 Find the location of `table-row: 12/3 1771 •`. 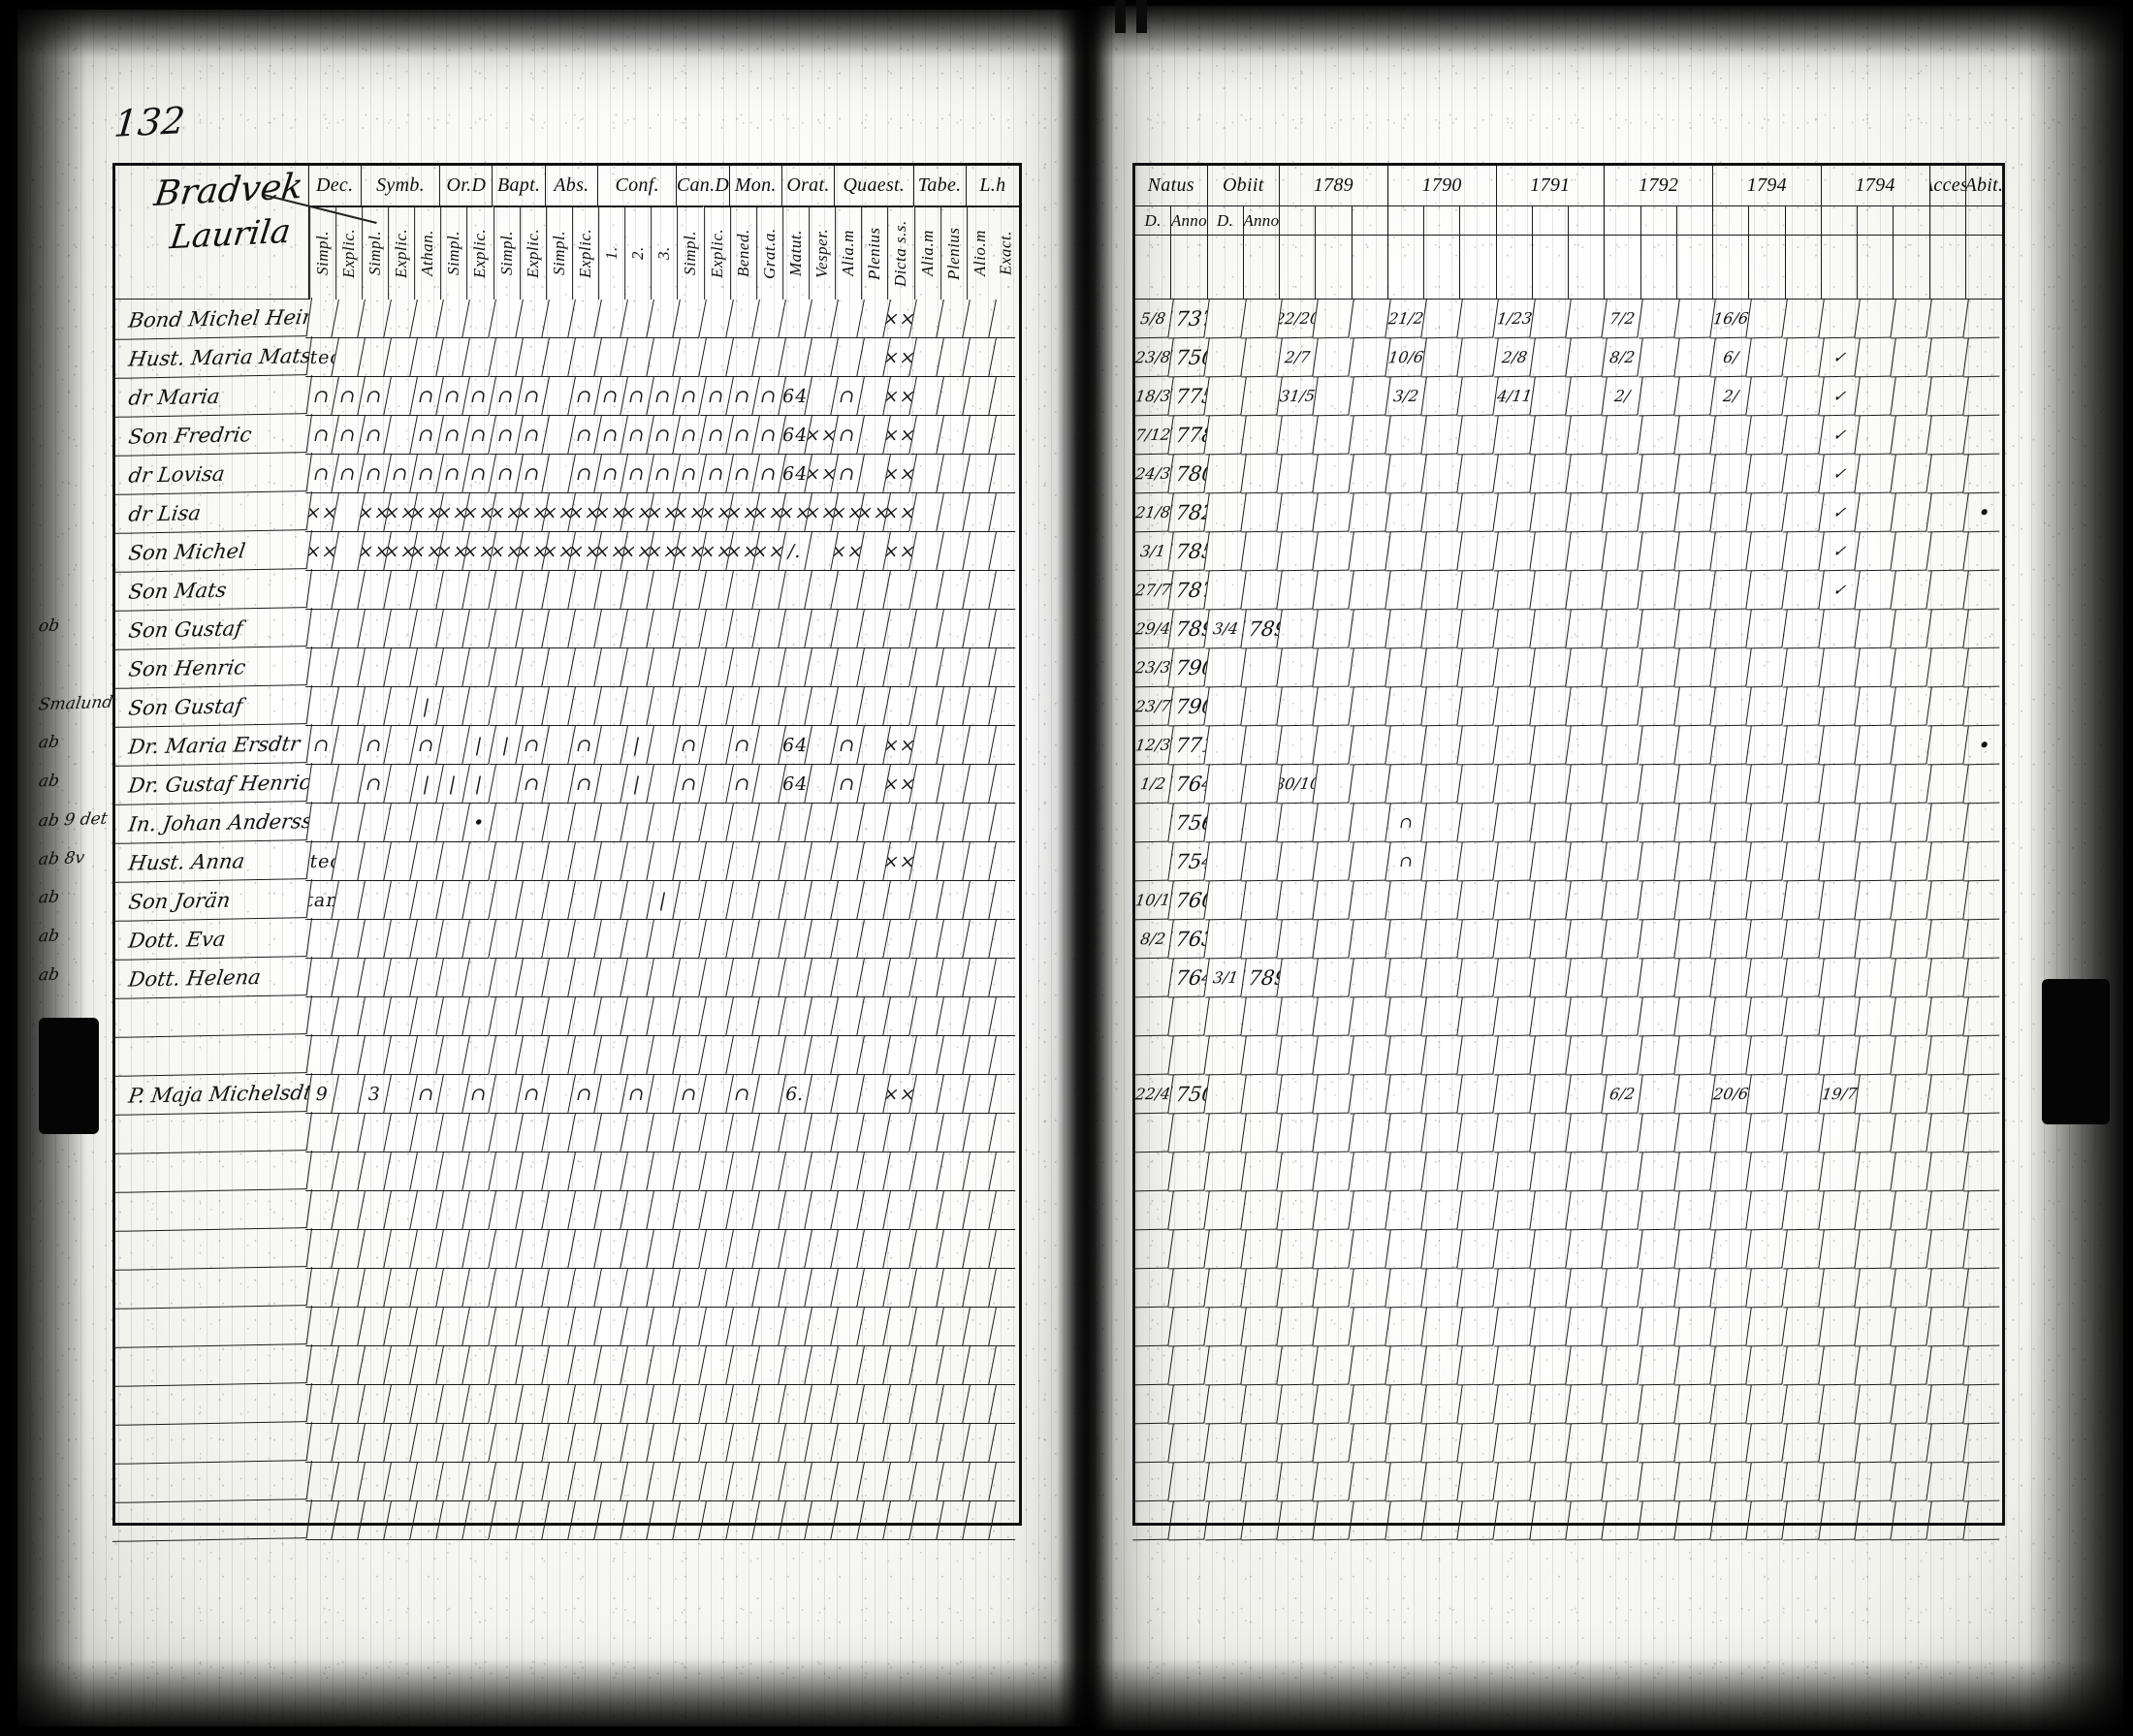

table-row: 12/3 1771 • is located at coordinates (1568, 745).